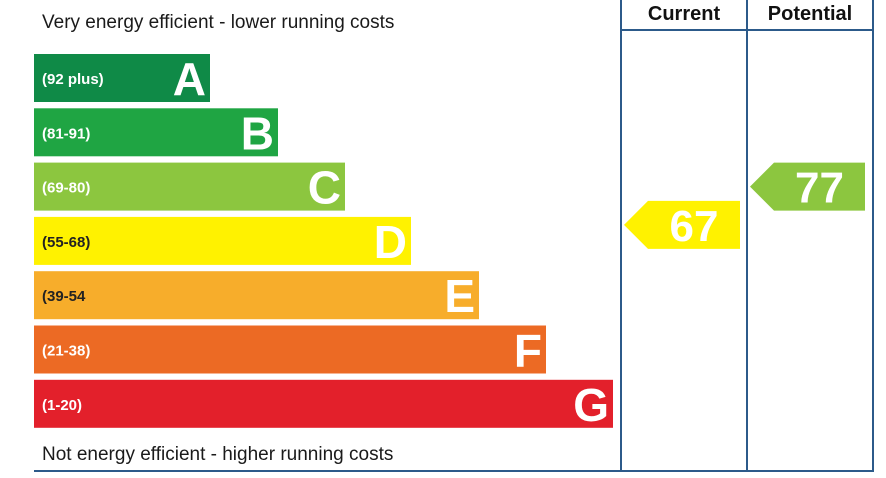  What do you see at coordinates (454, 471) in the screenshot?
I see `chart-bottom-line` at bounding box center [454, 471].